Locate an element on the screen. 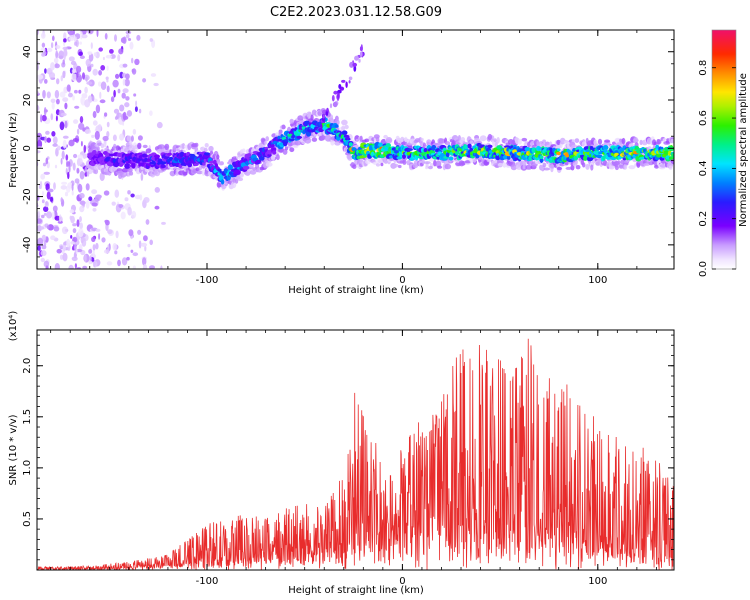 Image resolution: width=750 pixels, height=600 pixels. colorbar-ticks: 0.0 0.2 0.4 0.6 0.8 is located at coordinates (717, 168).